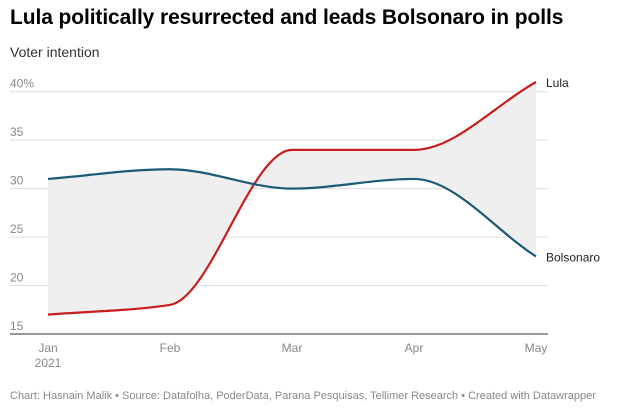 This screenshot has height=420, width=620. What do you see at coordinates (17, 132) in the screenshot?
I see `y-tick-label: 35` at bounding box center [17, 132].